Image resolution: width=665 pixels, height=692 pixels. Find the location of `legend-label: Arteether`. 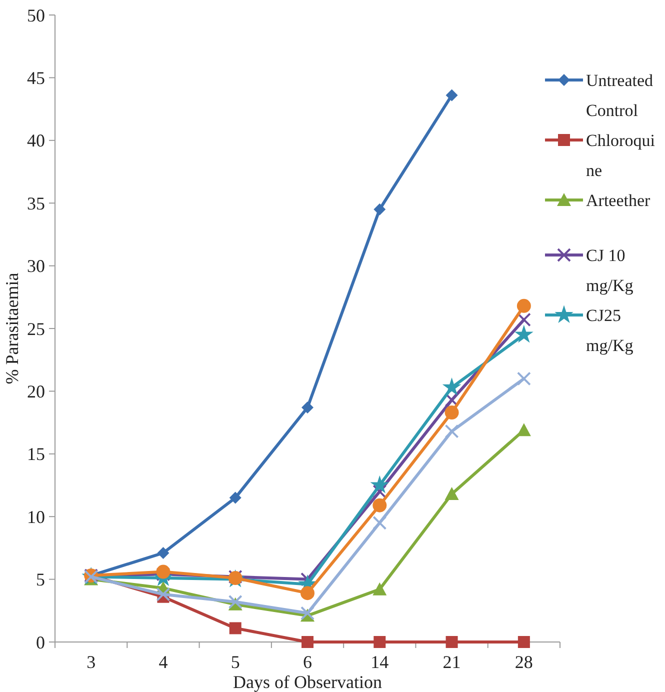

legend-label: Arteether is located at coordinates (618, 200).